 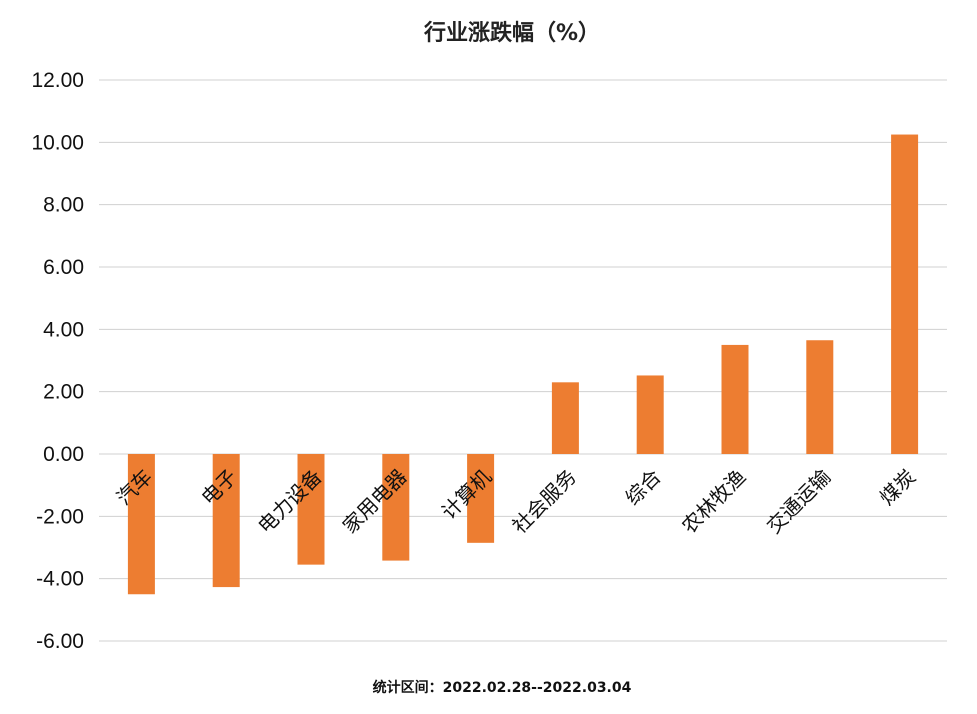 What do you see at coordinates (544, 502) in the screenshot?
I see `category-label: 社会服务` at bounding box center [544, 502].